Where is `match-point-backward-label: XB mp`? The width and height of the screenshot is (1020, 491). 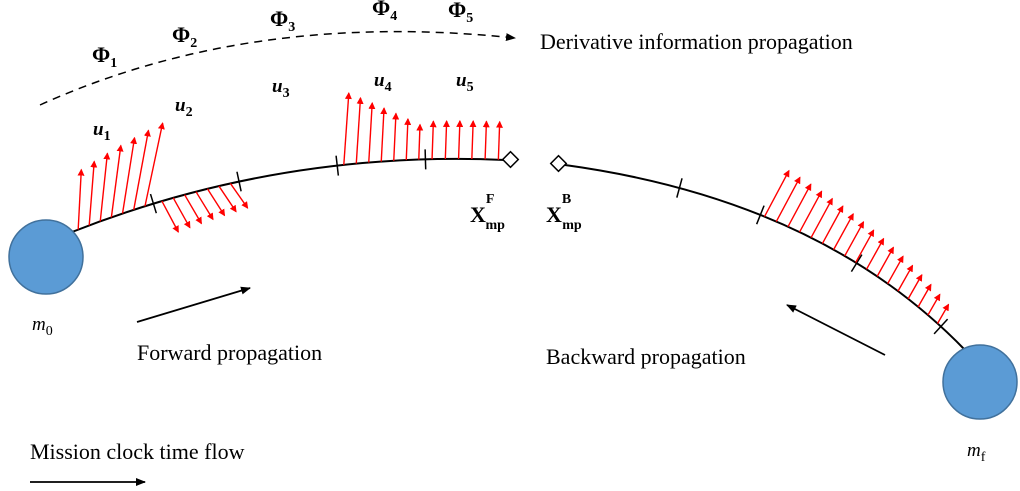
match-point-backward-label: XB mp is located at coordinates (564, 212).